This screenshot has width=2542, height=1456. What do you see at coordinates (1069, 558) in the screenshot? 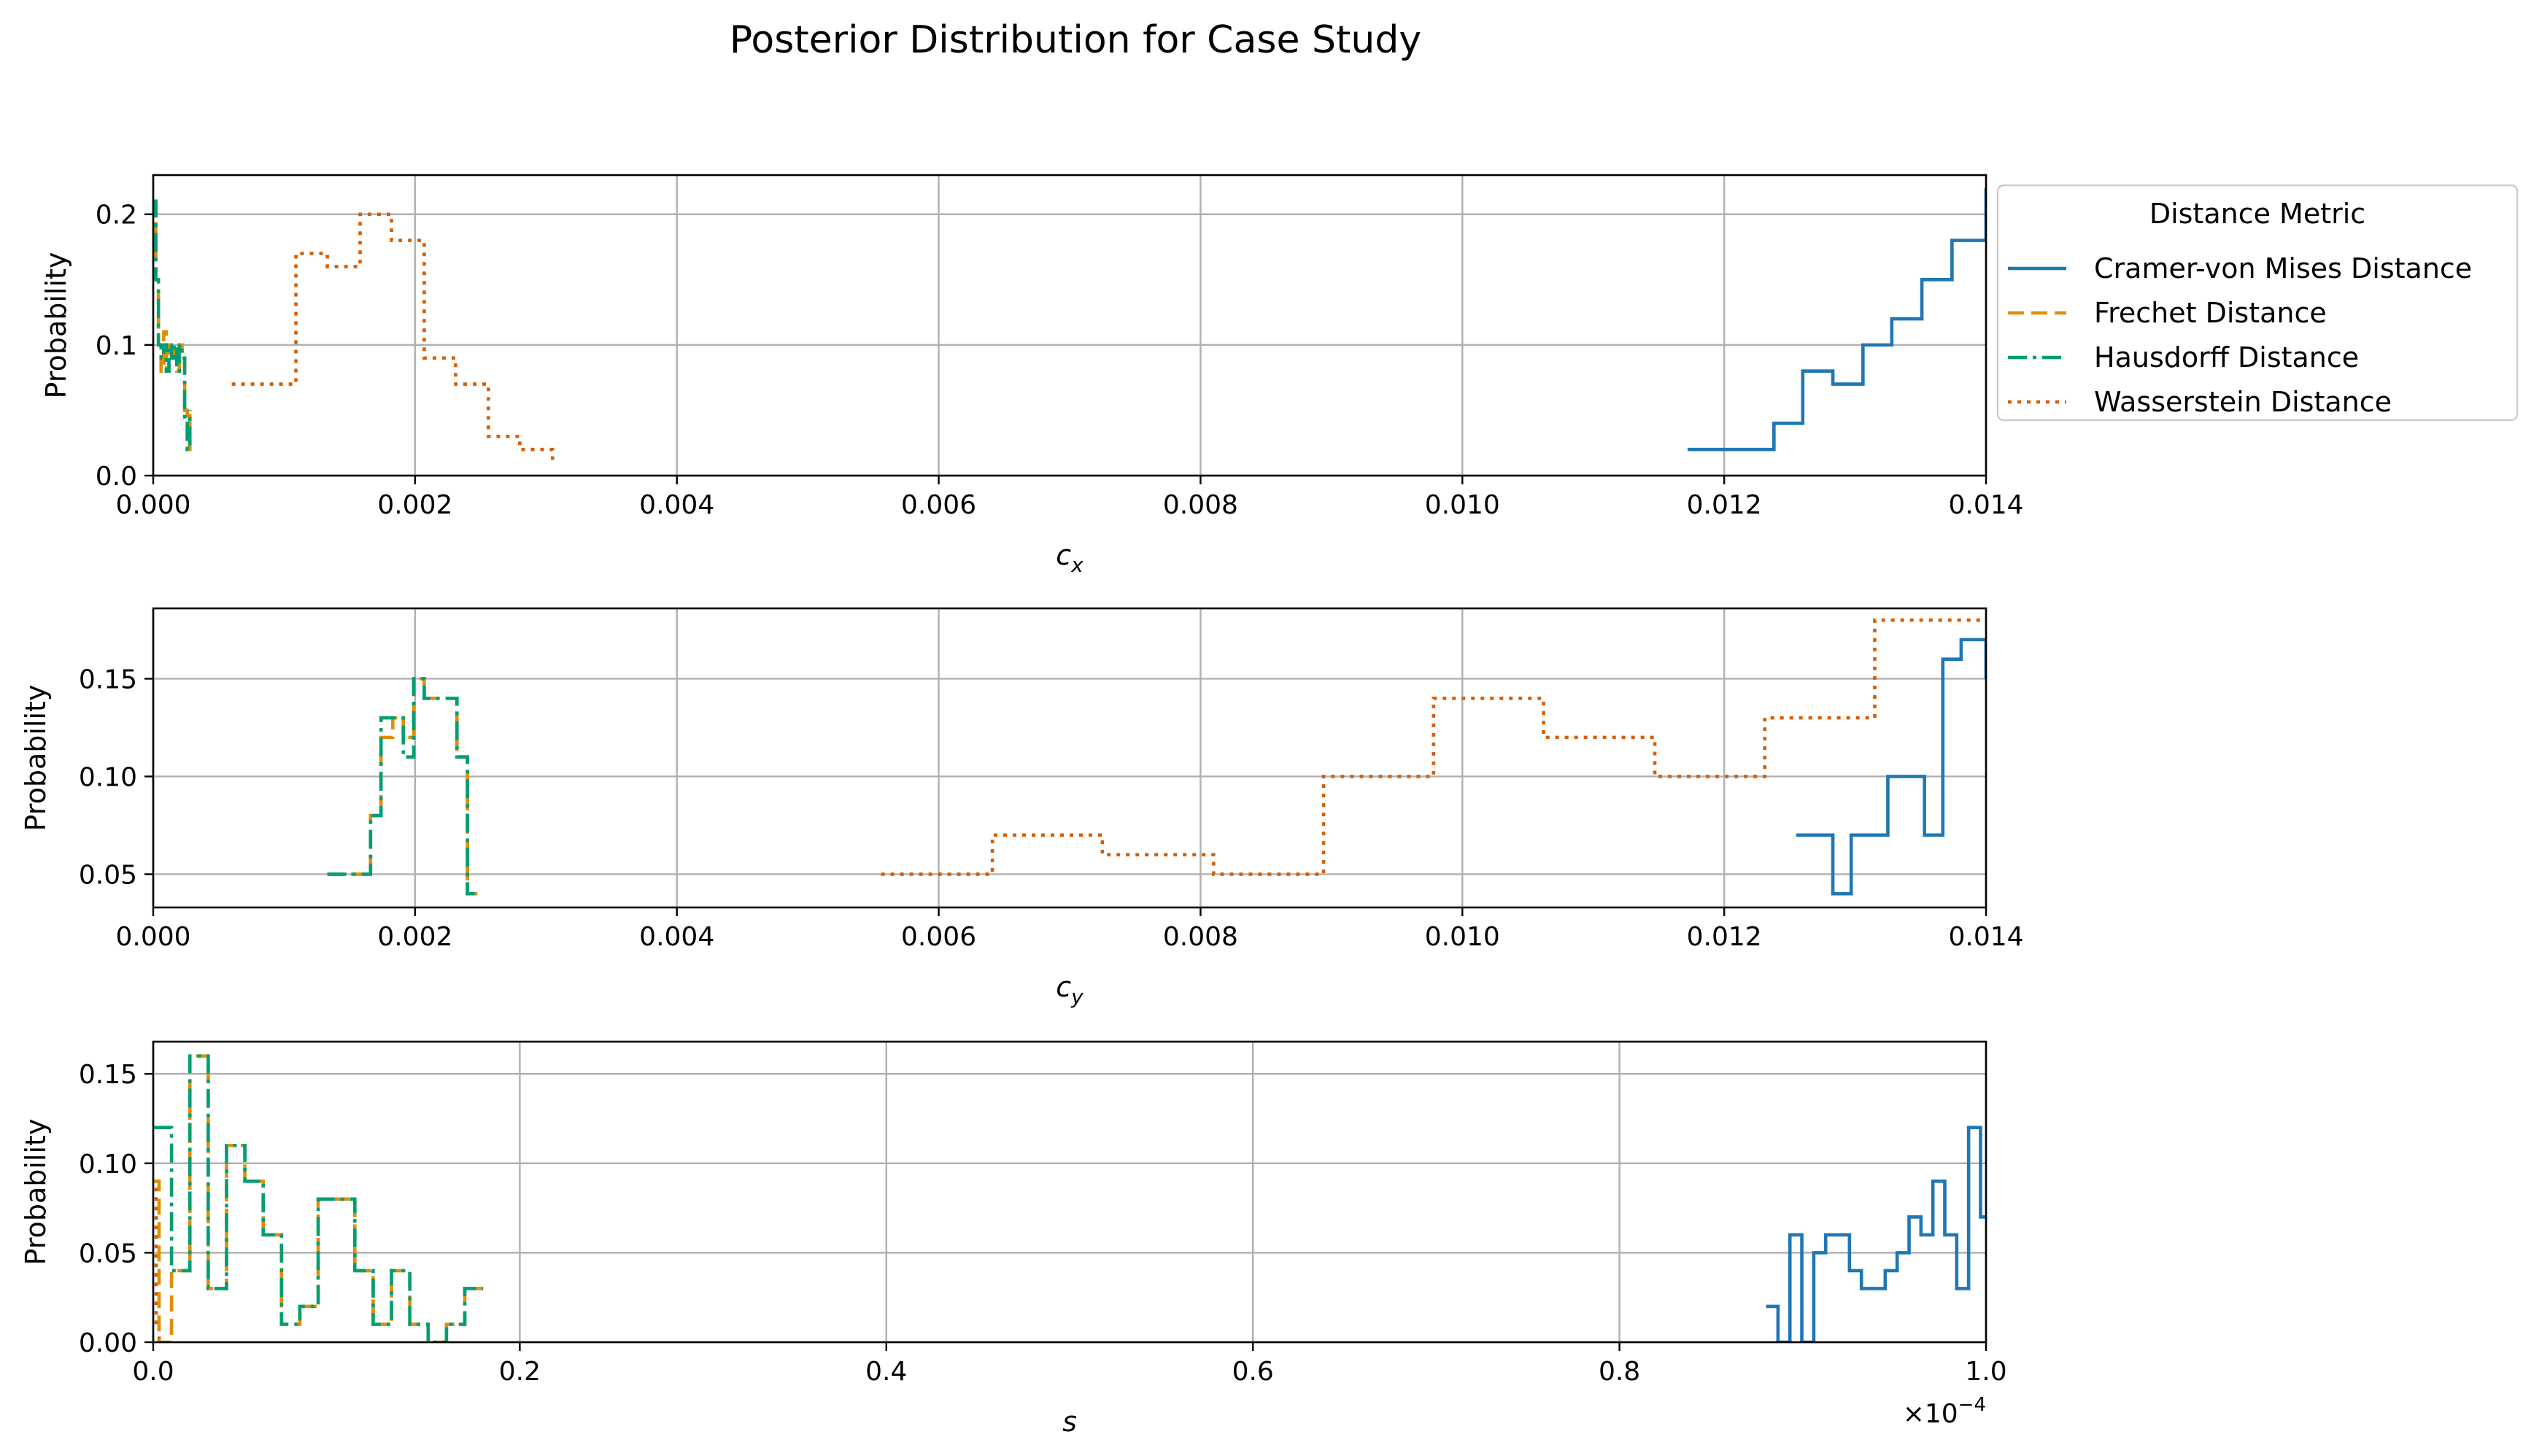
I see `x-axis-label: cx` at bounding box center [1069, 558].